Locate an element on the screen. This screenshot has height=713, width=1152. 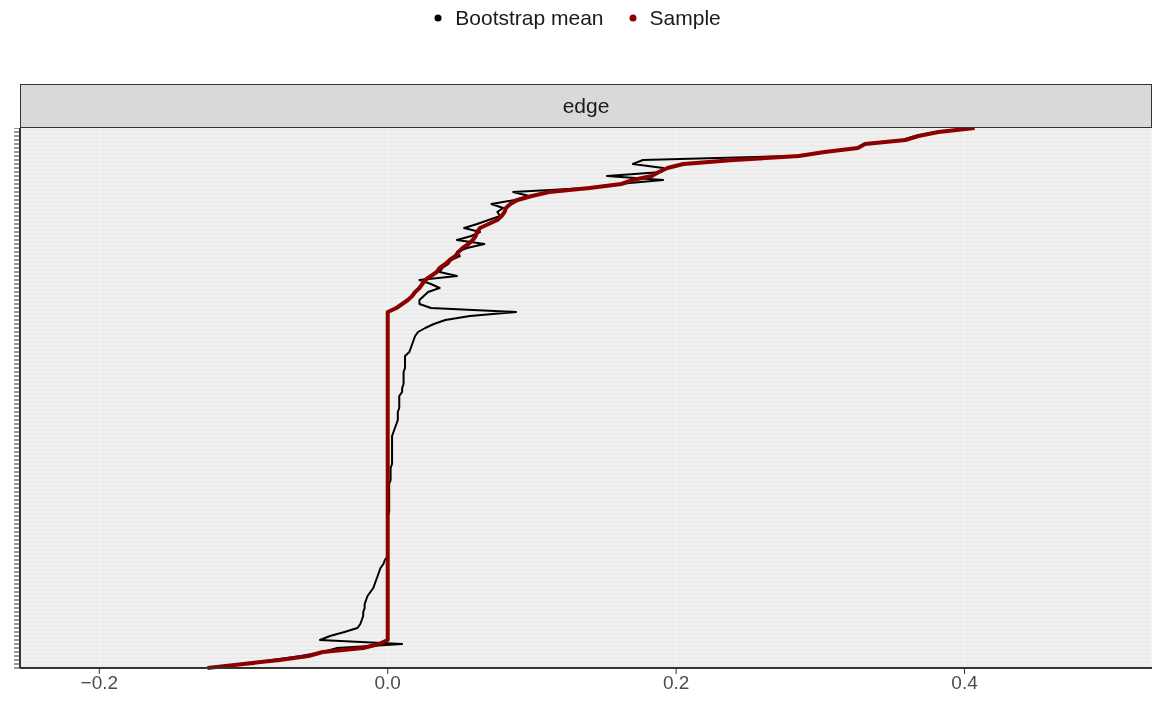
x-tick-label: 0.0 is located at coordinates (387, 683).